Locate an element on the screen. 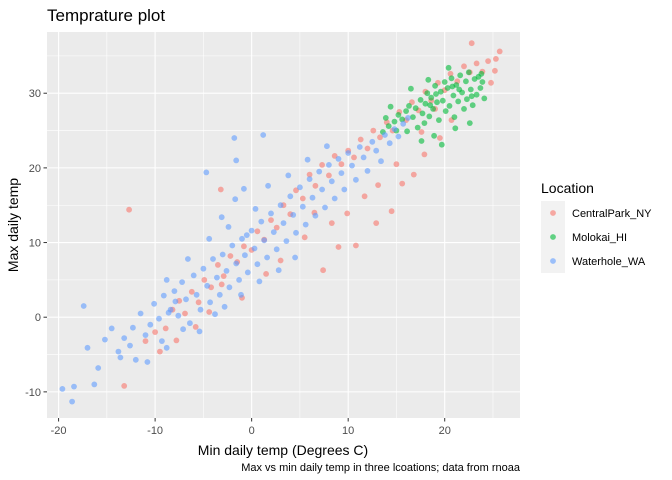  chart-title: Temprature plot is located at coordinates (106, 15).